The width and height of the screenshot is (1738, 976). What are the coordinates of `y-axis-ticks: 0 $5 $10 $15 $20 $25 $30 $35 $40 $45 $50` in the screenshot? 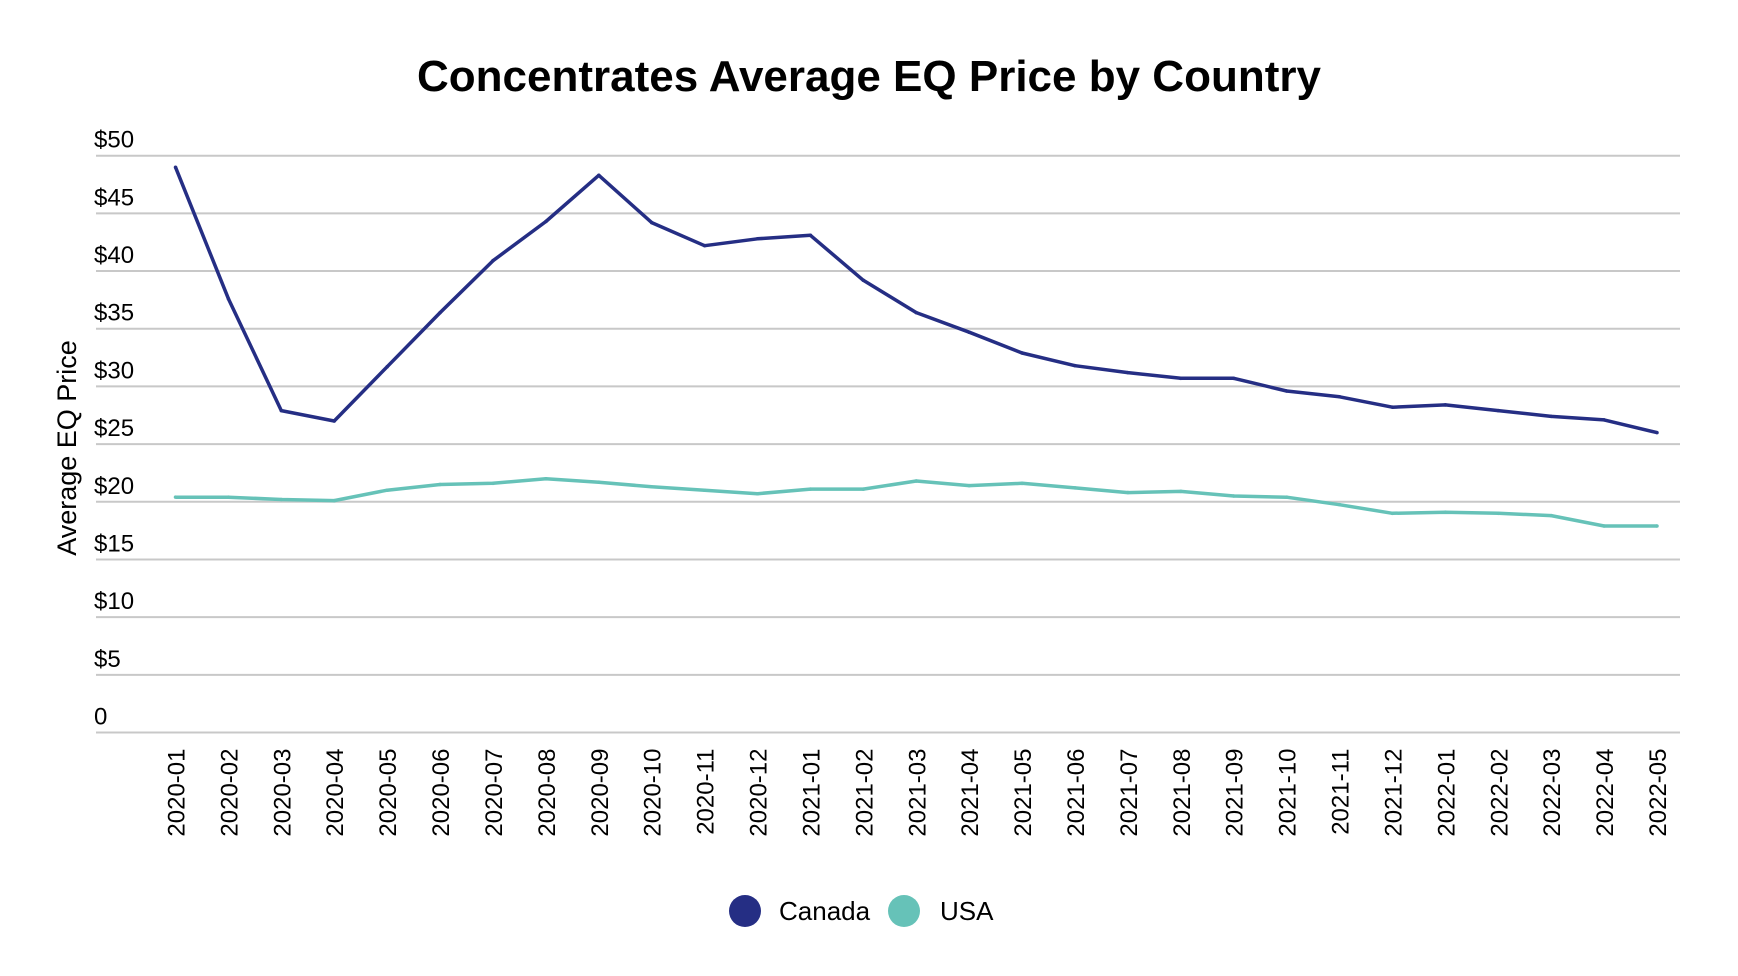 It's located at (114, 429).